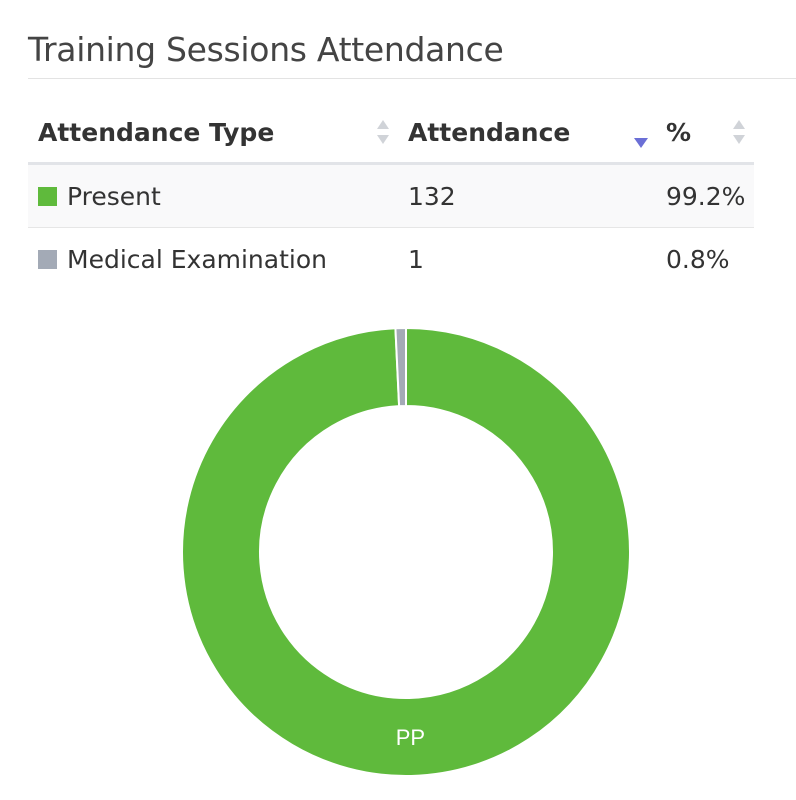 This screenshot has width=796, height=800. What do you see at coordinates (400, 367) in the screenshot?
I see `donut-slice-medical-examination` at bounding box center [400, 367].